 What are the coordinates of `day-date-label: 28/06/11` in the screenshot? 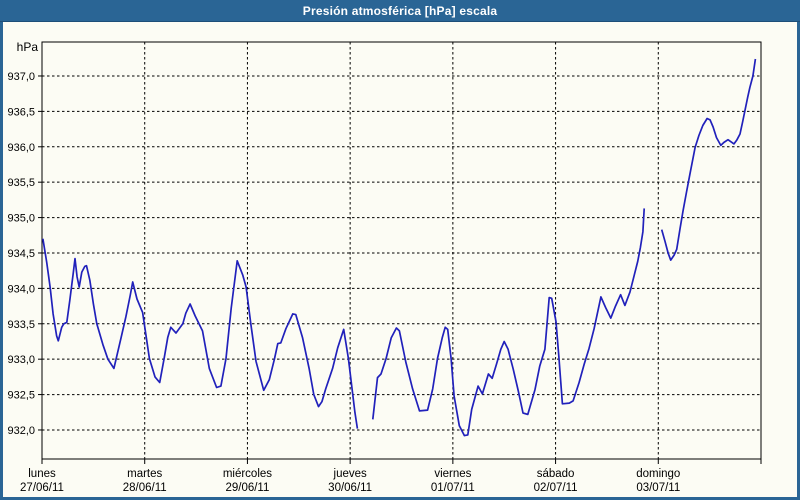 It's located at (145, 488).